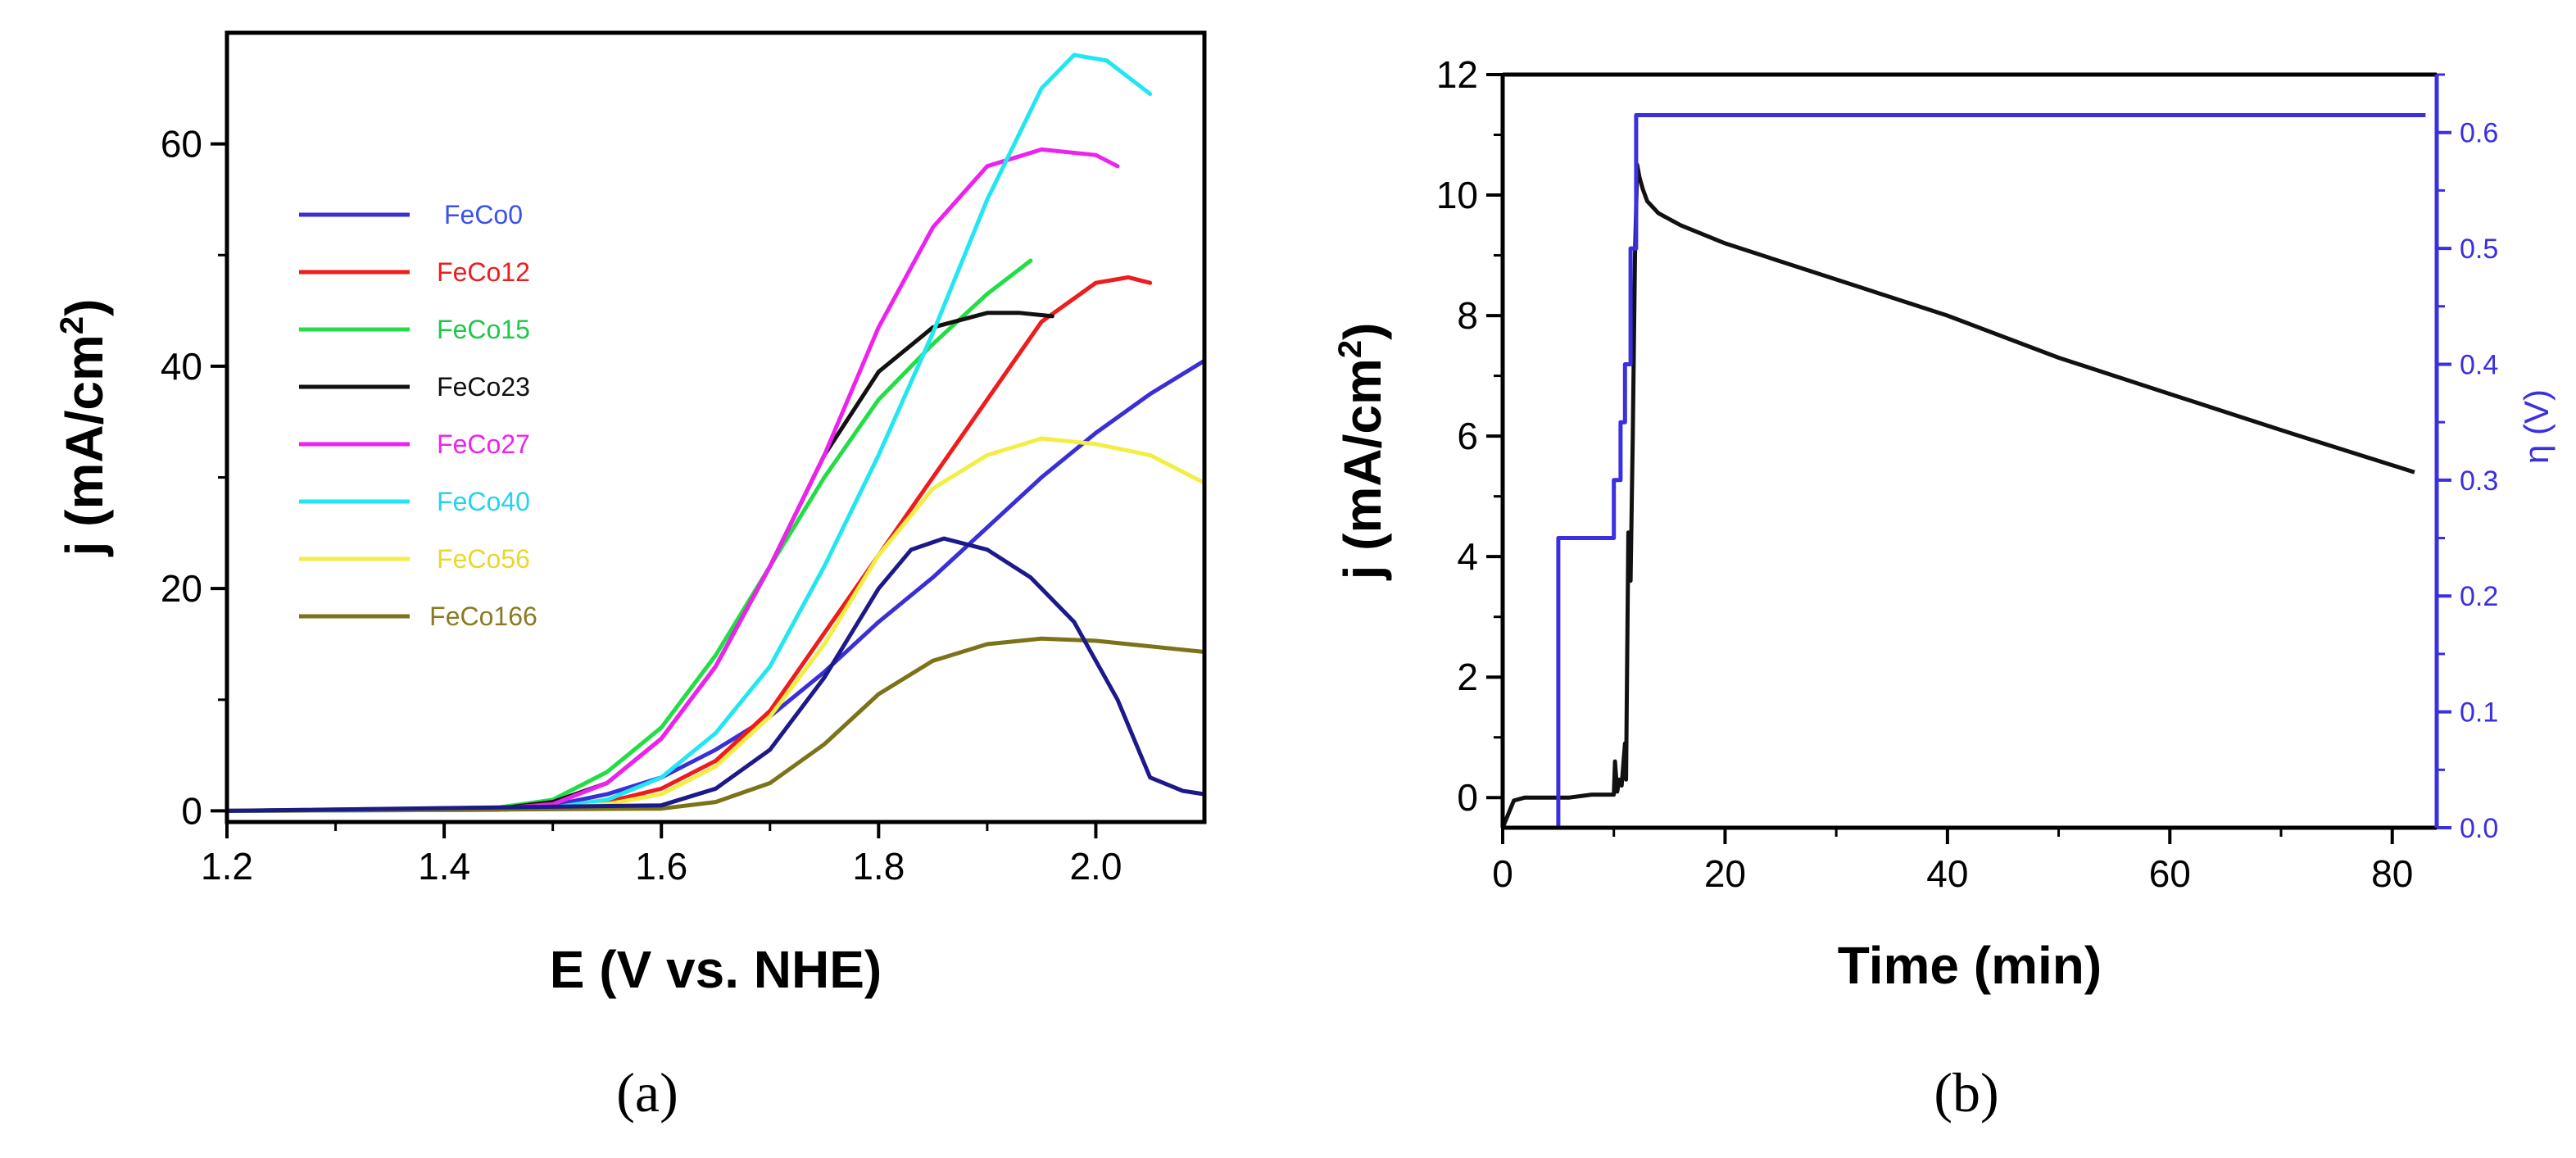 Image resolution: width=2576 pixels, height=1158 pixels. What do you see at coordinates (1457, 195) in the screenshot?
I see `panel-b-y-tick-label: 10` at bounding box center [1457, 195].